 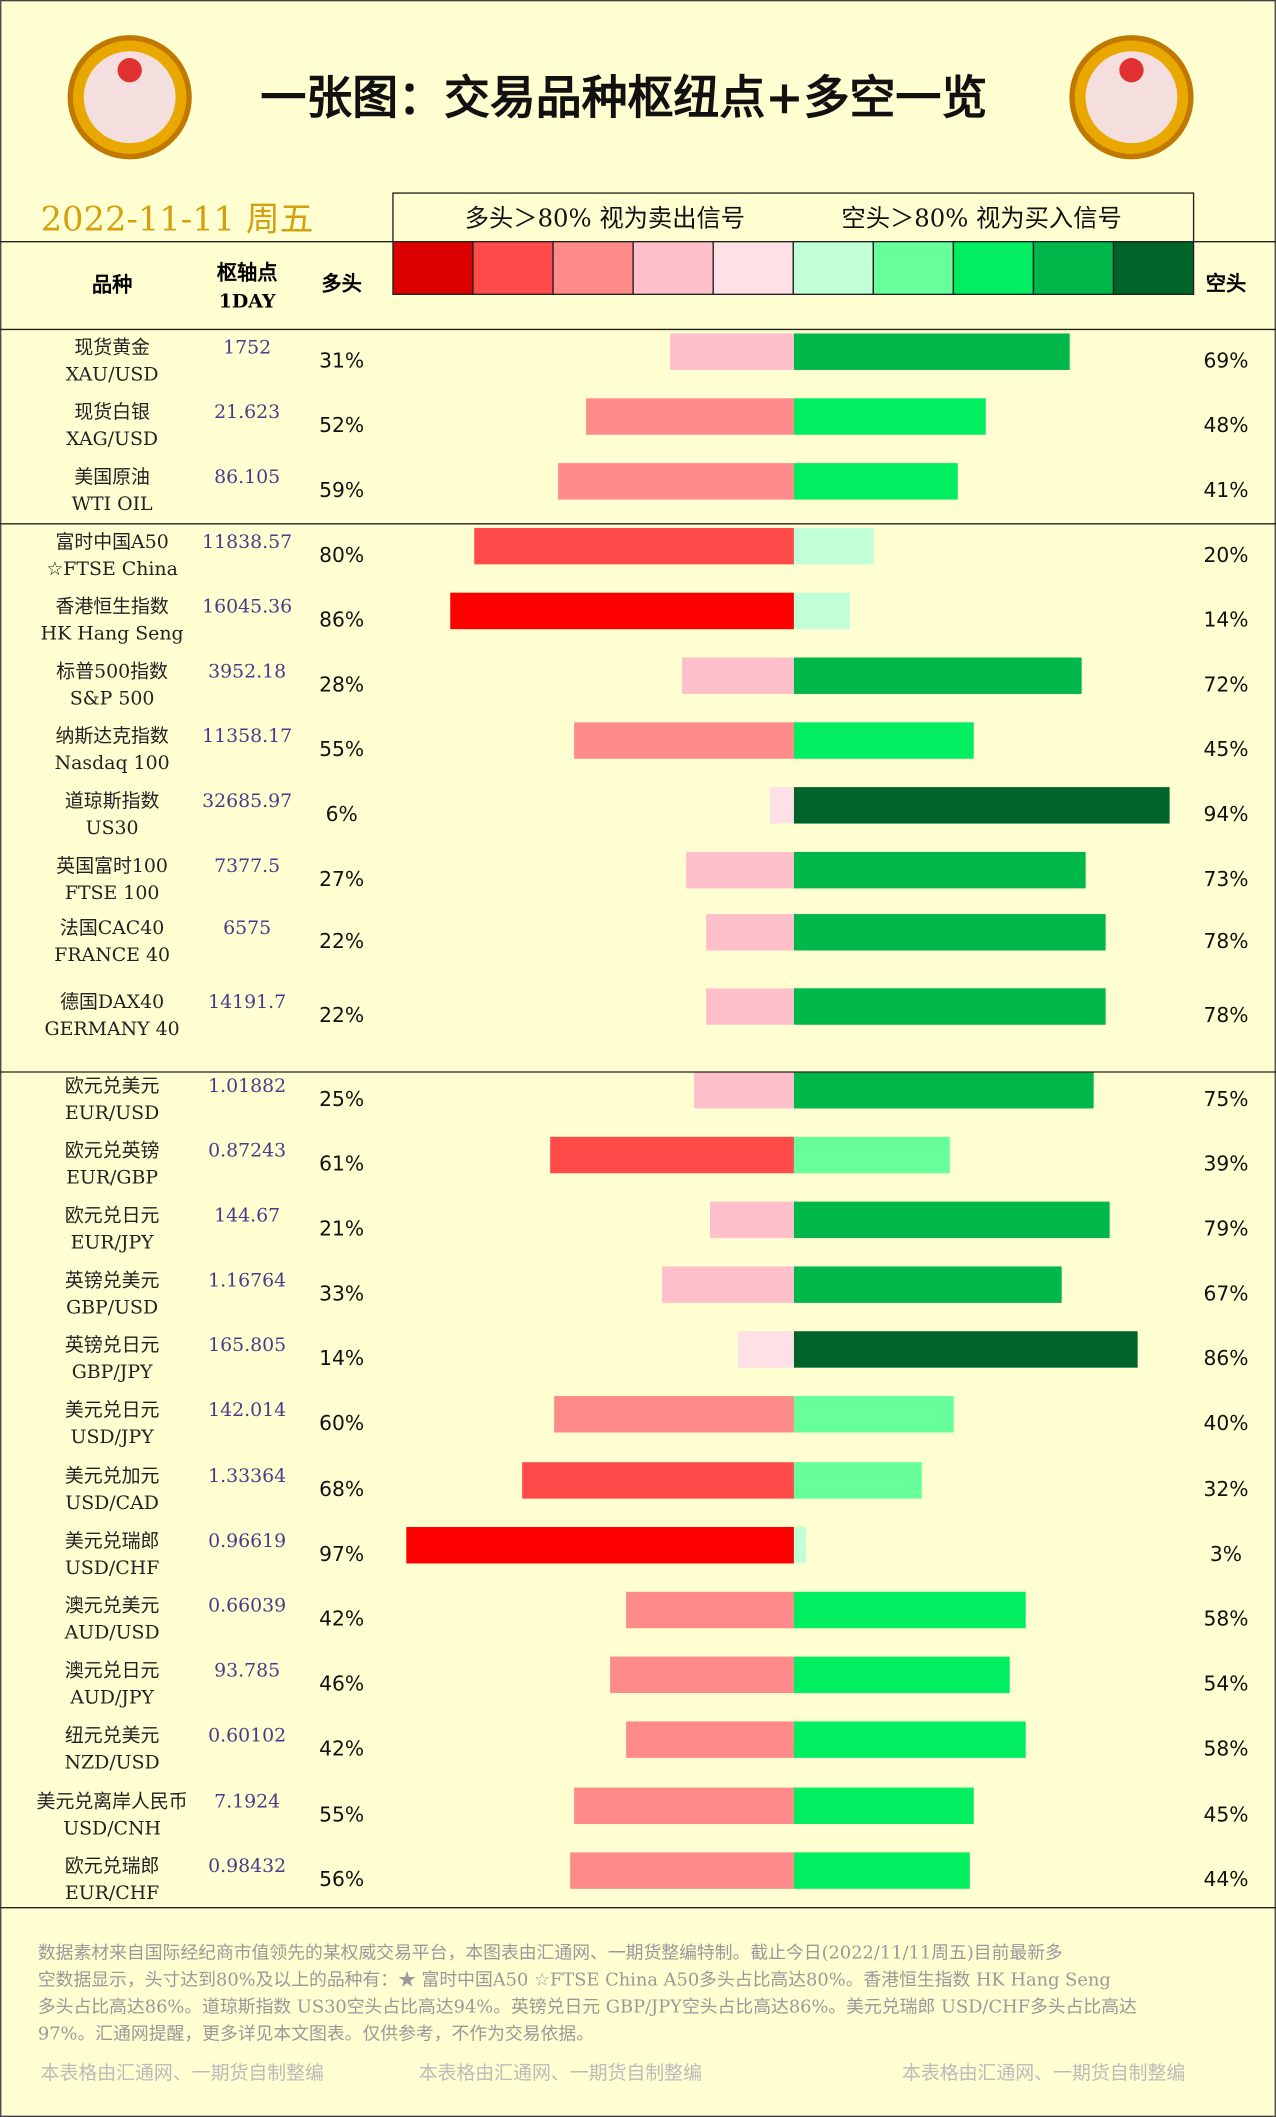 What do you see at coordinates (111, 736) in the screenshot?
I see `row-name: 纳斯达克指数` at bounding box center [111, 736].